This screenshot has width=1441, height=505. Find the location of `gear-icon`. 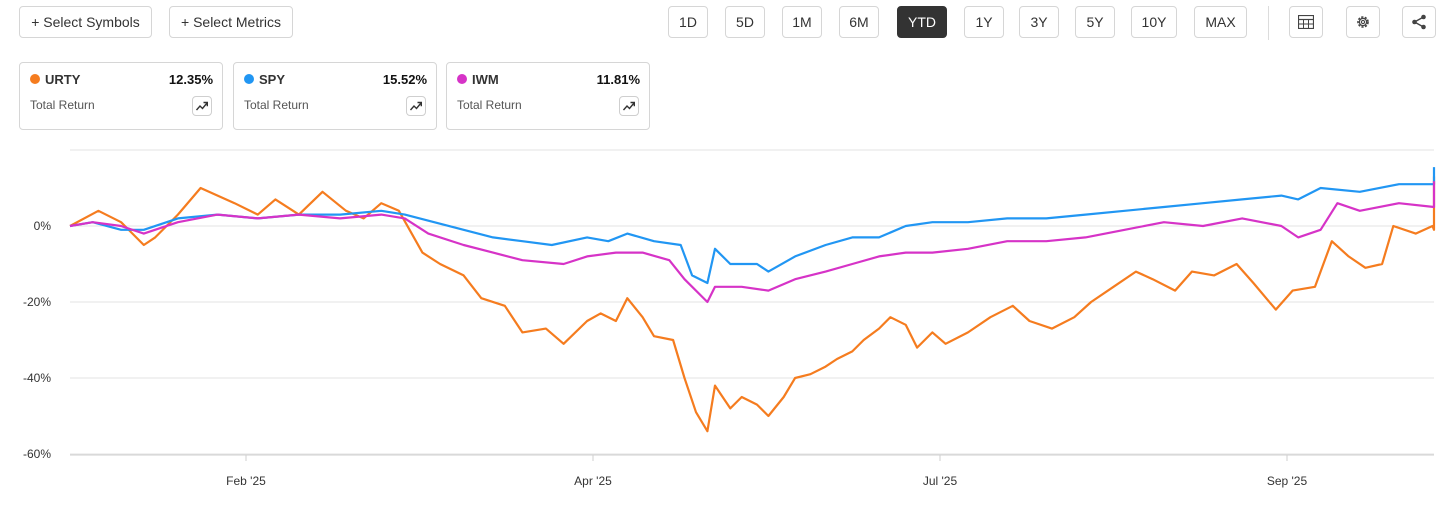

gear-icon is located at coordinates (1363, 22).